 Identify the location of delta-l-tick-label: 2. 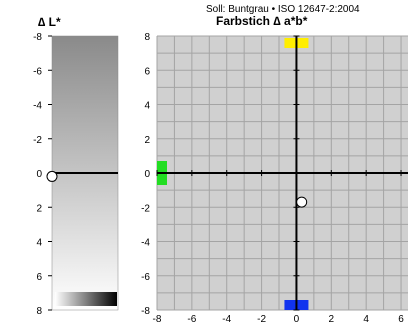
(39, 208).